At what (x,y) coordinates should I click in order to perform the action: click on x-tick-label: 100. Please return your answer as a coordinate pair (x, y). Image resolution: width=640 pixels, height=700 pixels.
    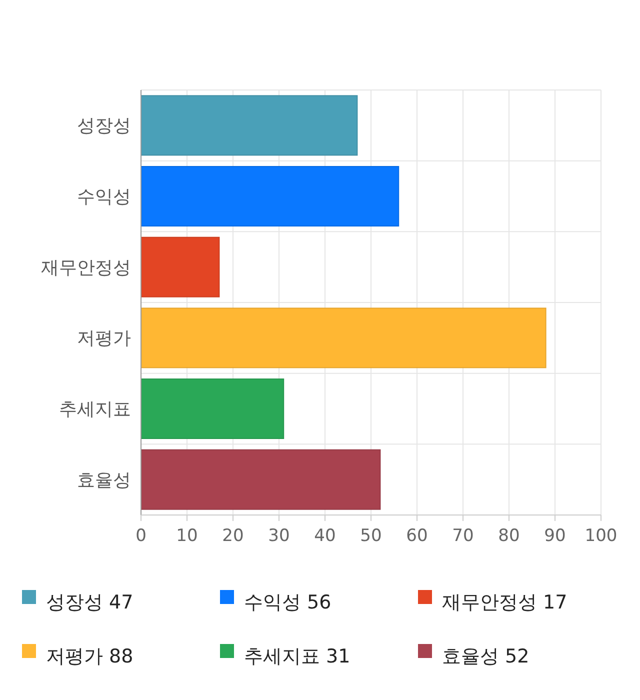
    Looking at the image, I should click on (601, 536).